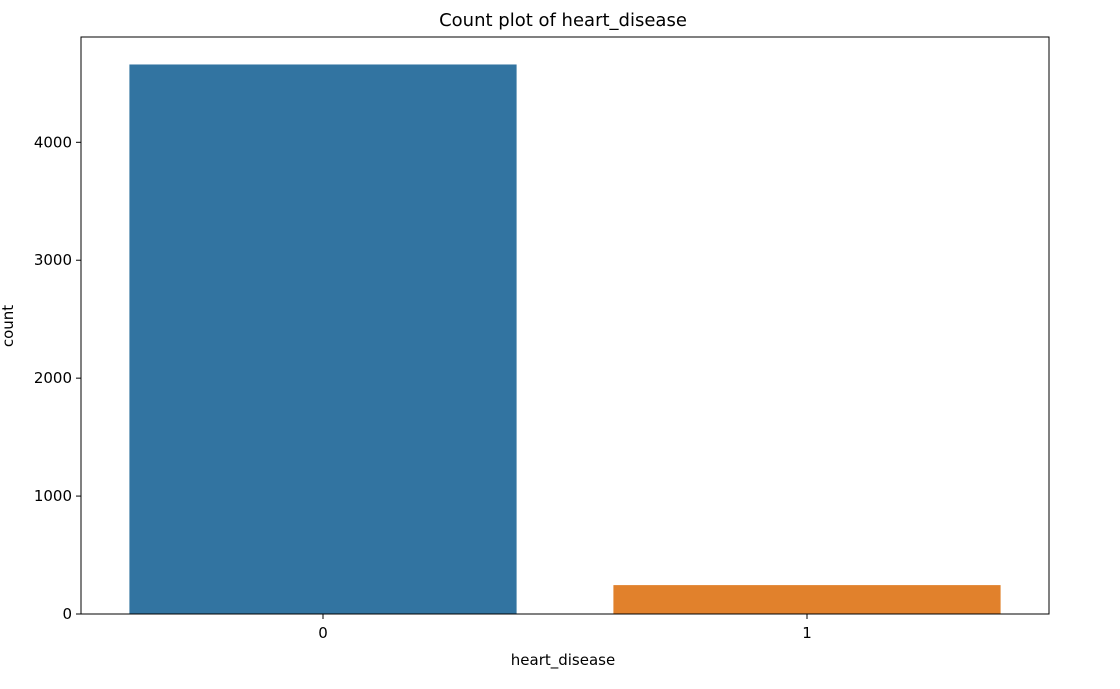 This screenshot has width=1120, height=689. I want to click on chart-title: Count plot of heart_disease, so click(563, 20).